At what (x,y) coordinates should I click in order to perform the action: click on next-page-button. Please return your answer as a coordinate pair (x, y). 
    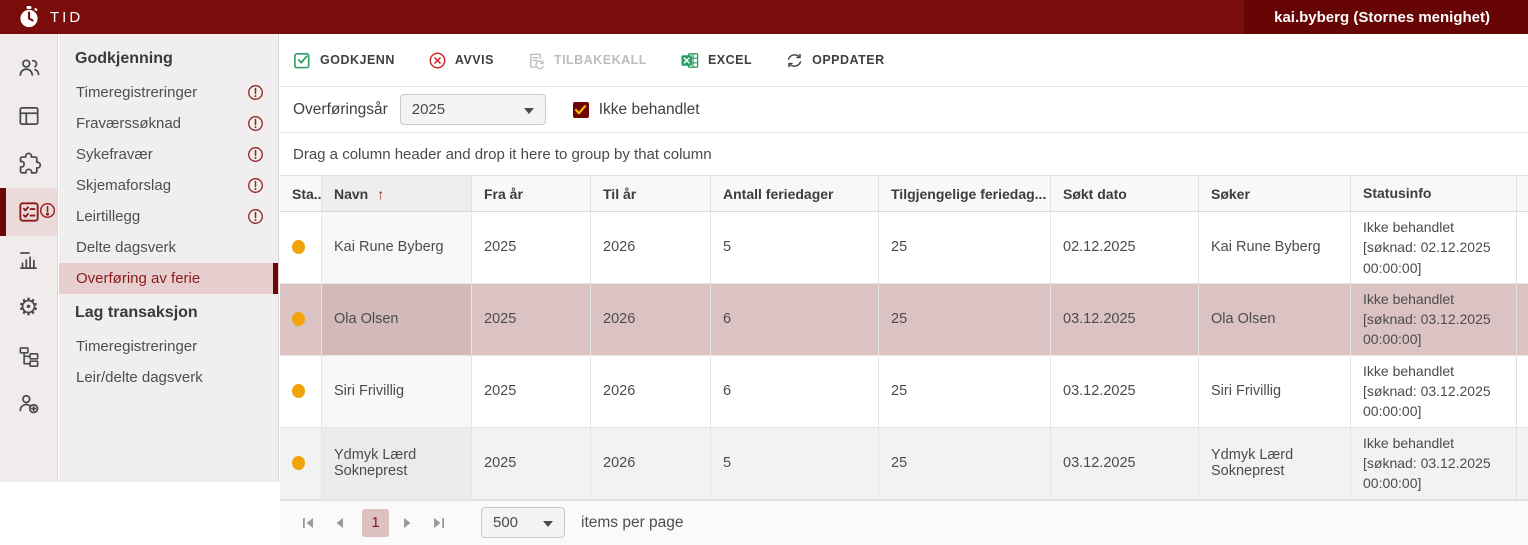
    Looking at the image, I should click on (407, 523).